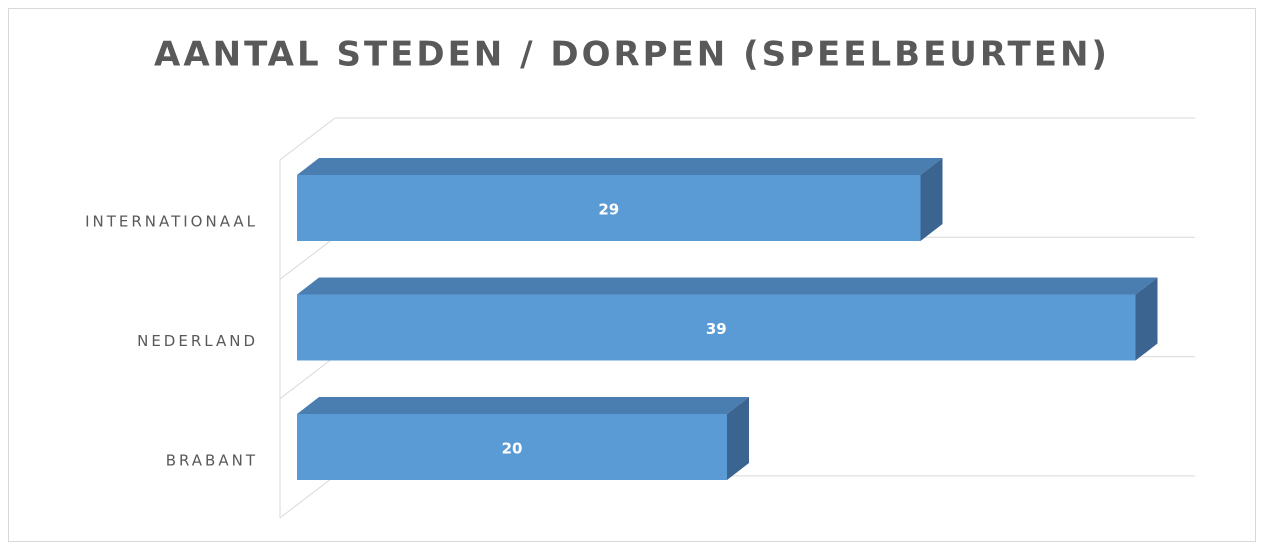 The height and width of the screenshot is (549, 1264). Describe the element at coordinates (212, 461) in the screenshot. I see `y-tick-label: BRABANT` at that location.